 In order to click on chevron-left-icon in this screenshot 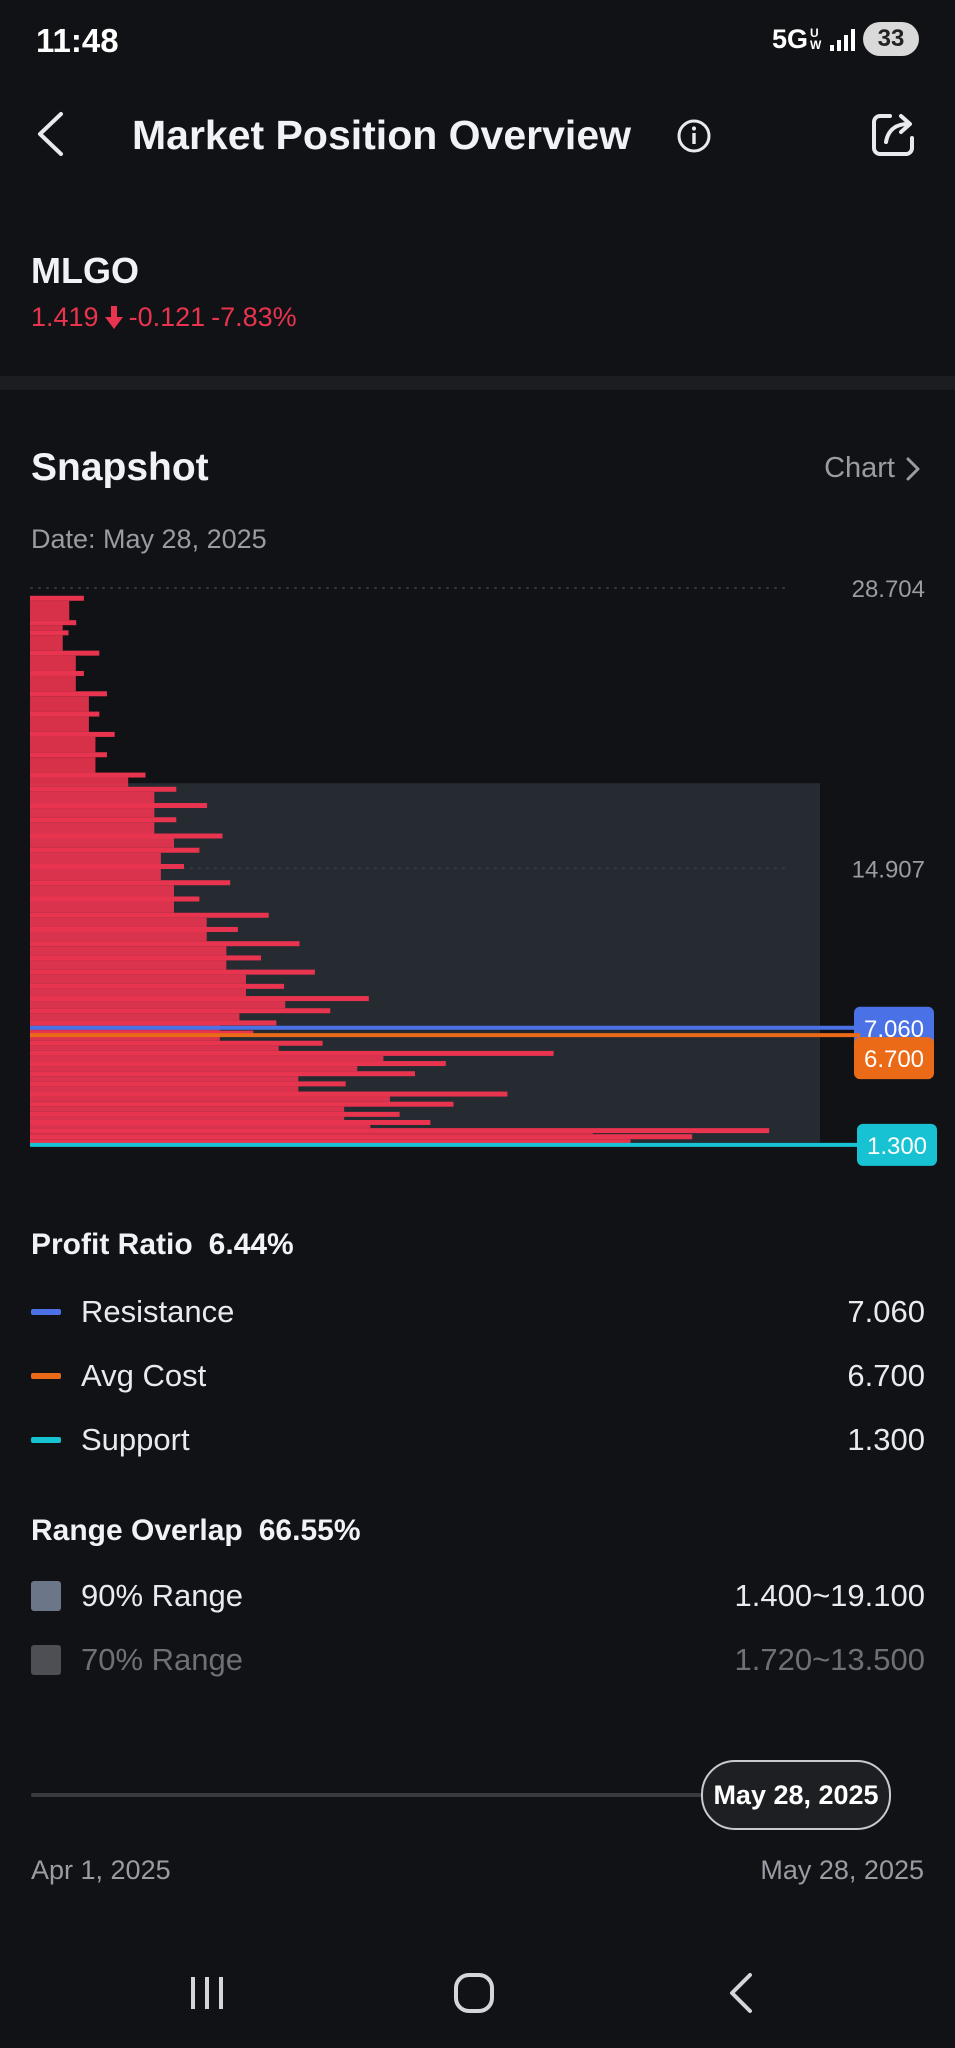, I will do `click(50, 134)`.